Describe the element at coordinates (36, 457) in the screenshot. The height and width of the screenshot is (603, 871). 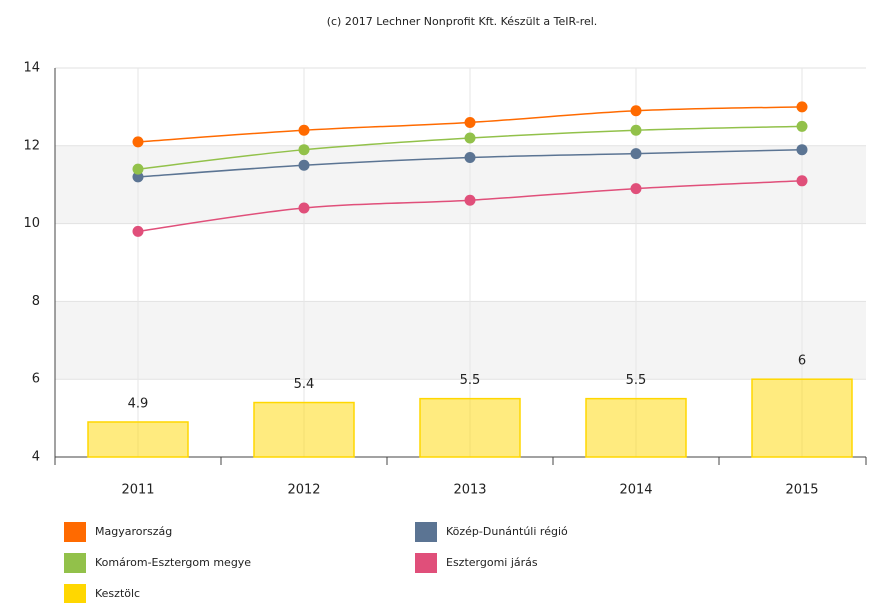
I see `y-tick-label: 4` at that location.